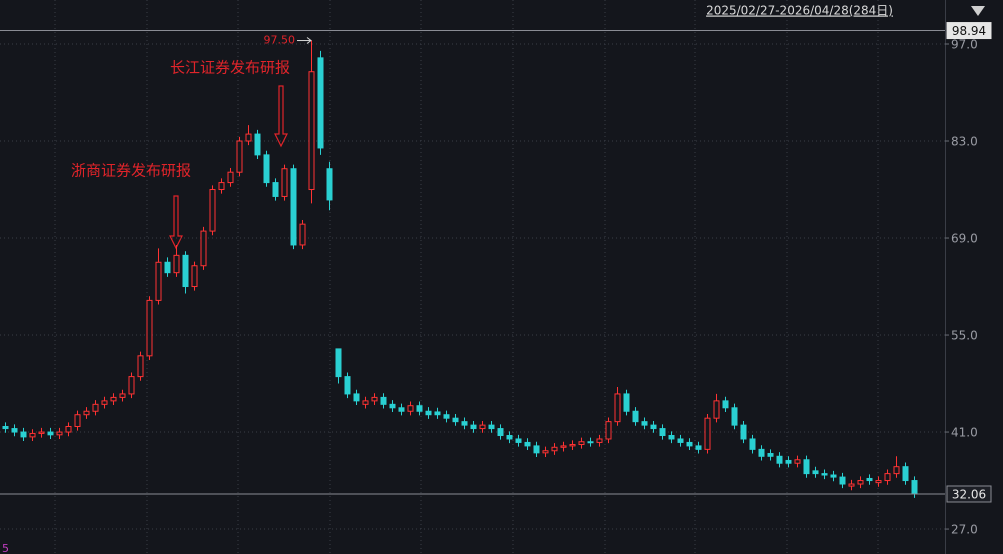 This screenshot has width=1003, height=554. What do you see at coordinates (280, 40) in the screenshot?
I see `max-label: 97.50` at bounding box center [280, 40].